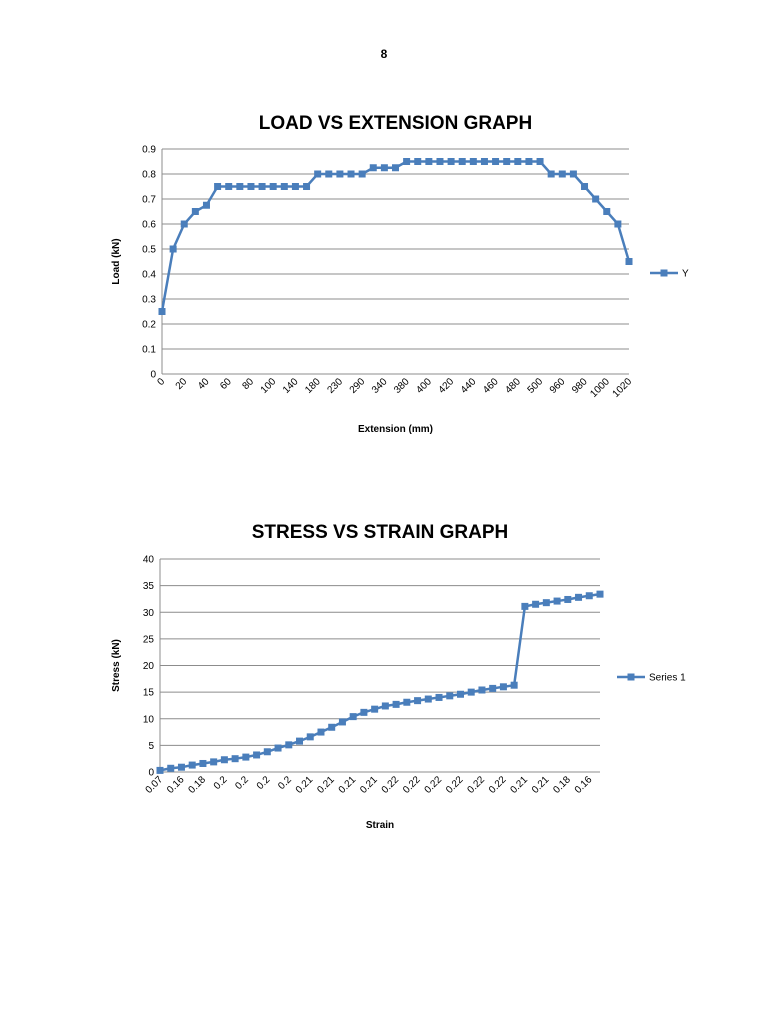 The width and height of the screenshot is (768, 1024). Describe the element at coordinates (149, 586) in the screenshot. I see `y-tick-label: 35` at that location.